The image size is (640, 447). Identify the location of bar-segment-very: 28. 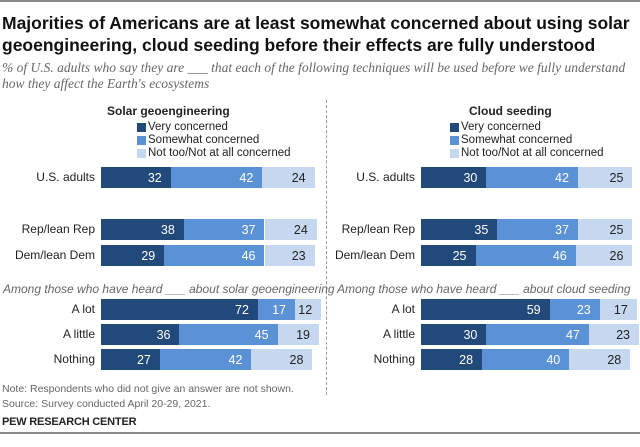
(452, 359).